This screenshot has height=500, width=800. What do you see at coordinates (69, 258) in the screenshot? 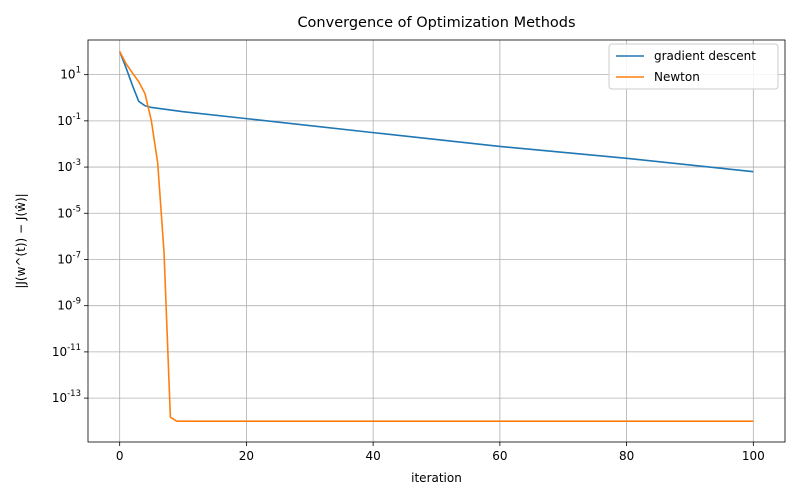
I see `y-tick-label: 10⁻⁷` at bounding box center [69, 258].